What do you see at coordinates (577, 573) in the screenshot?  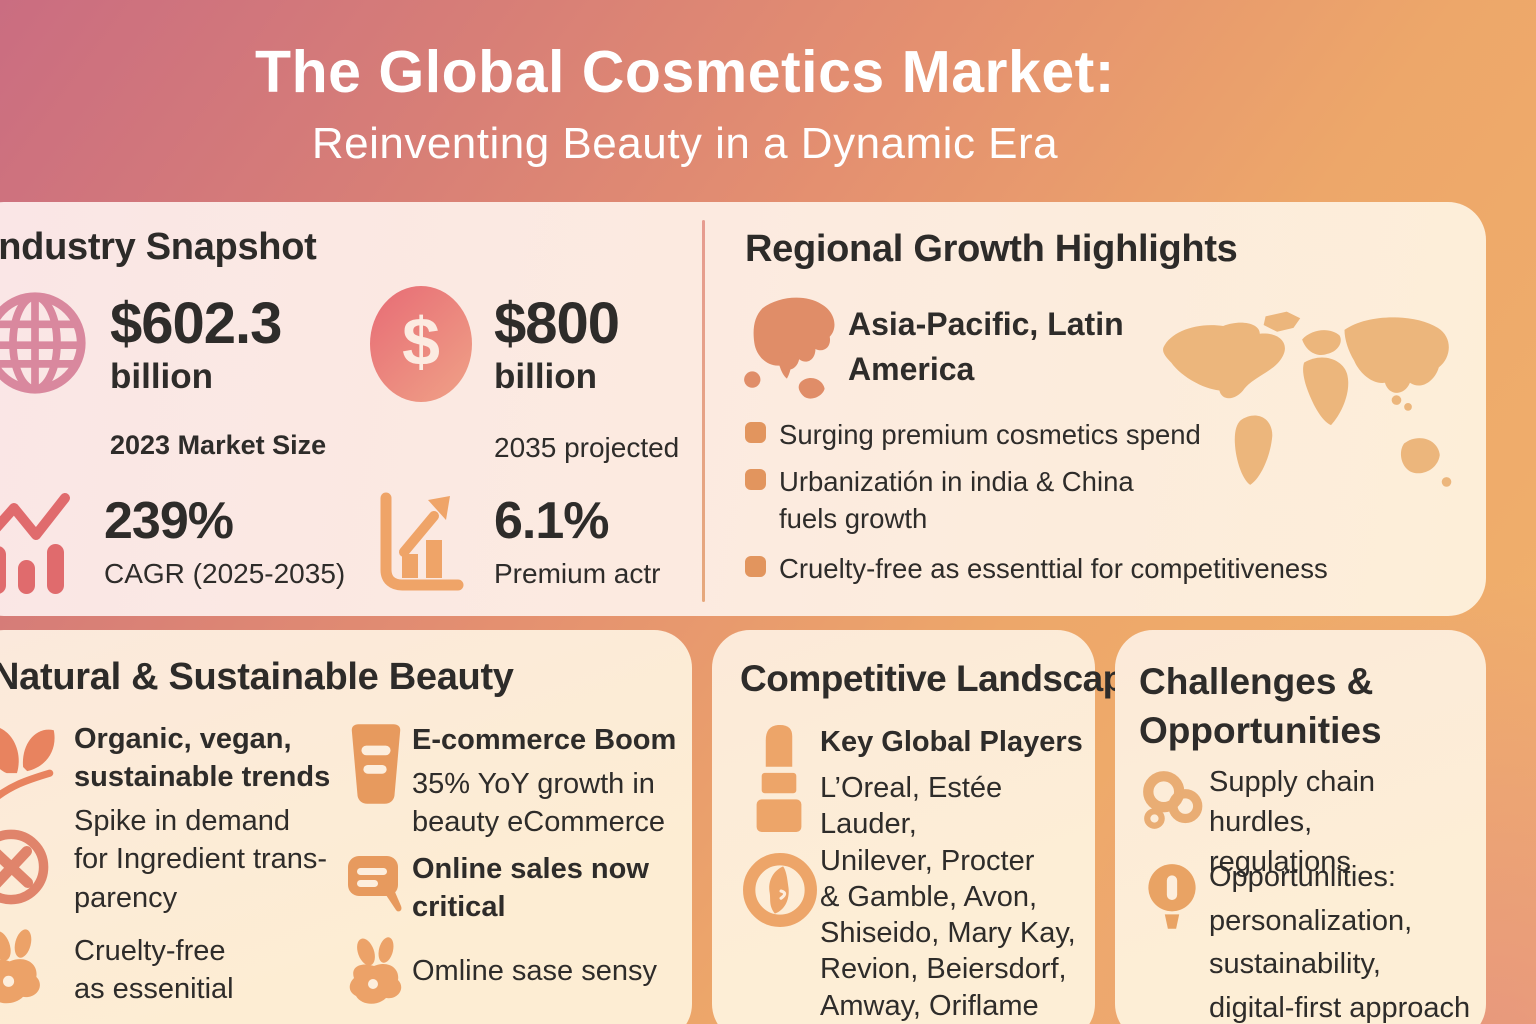 I see `stat-caption: Premium actr` at bounding box center [577, 573].